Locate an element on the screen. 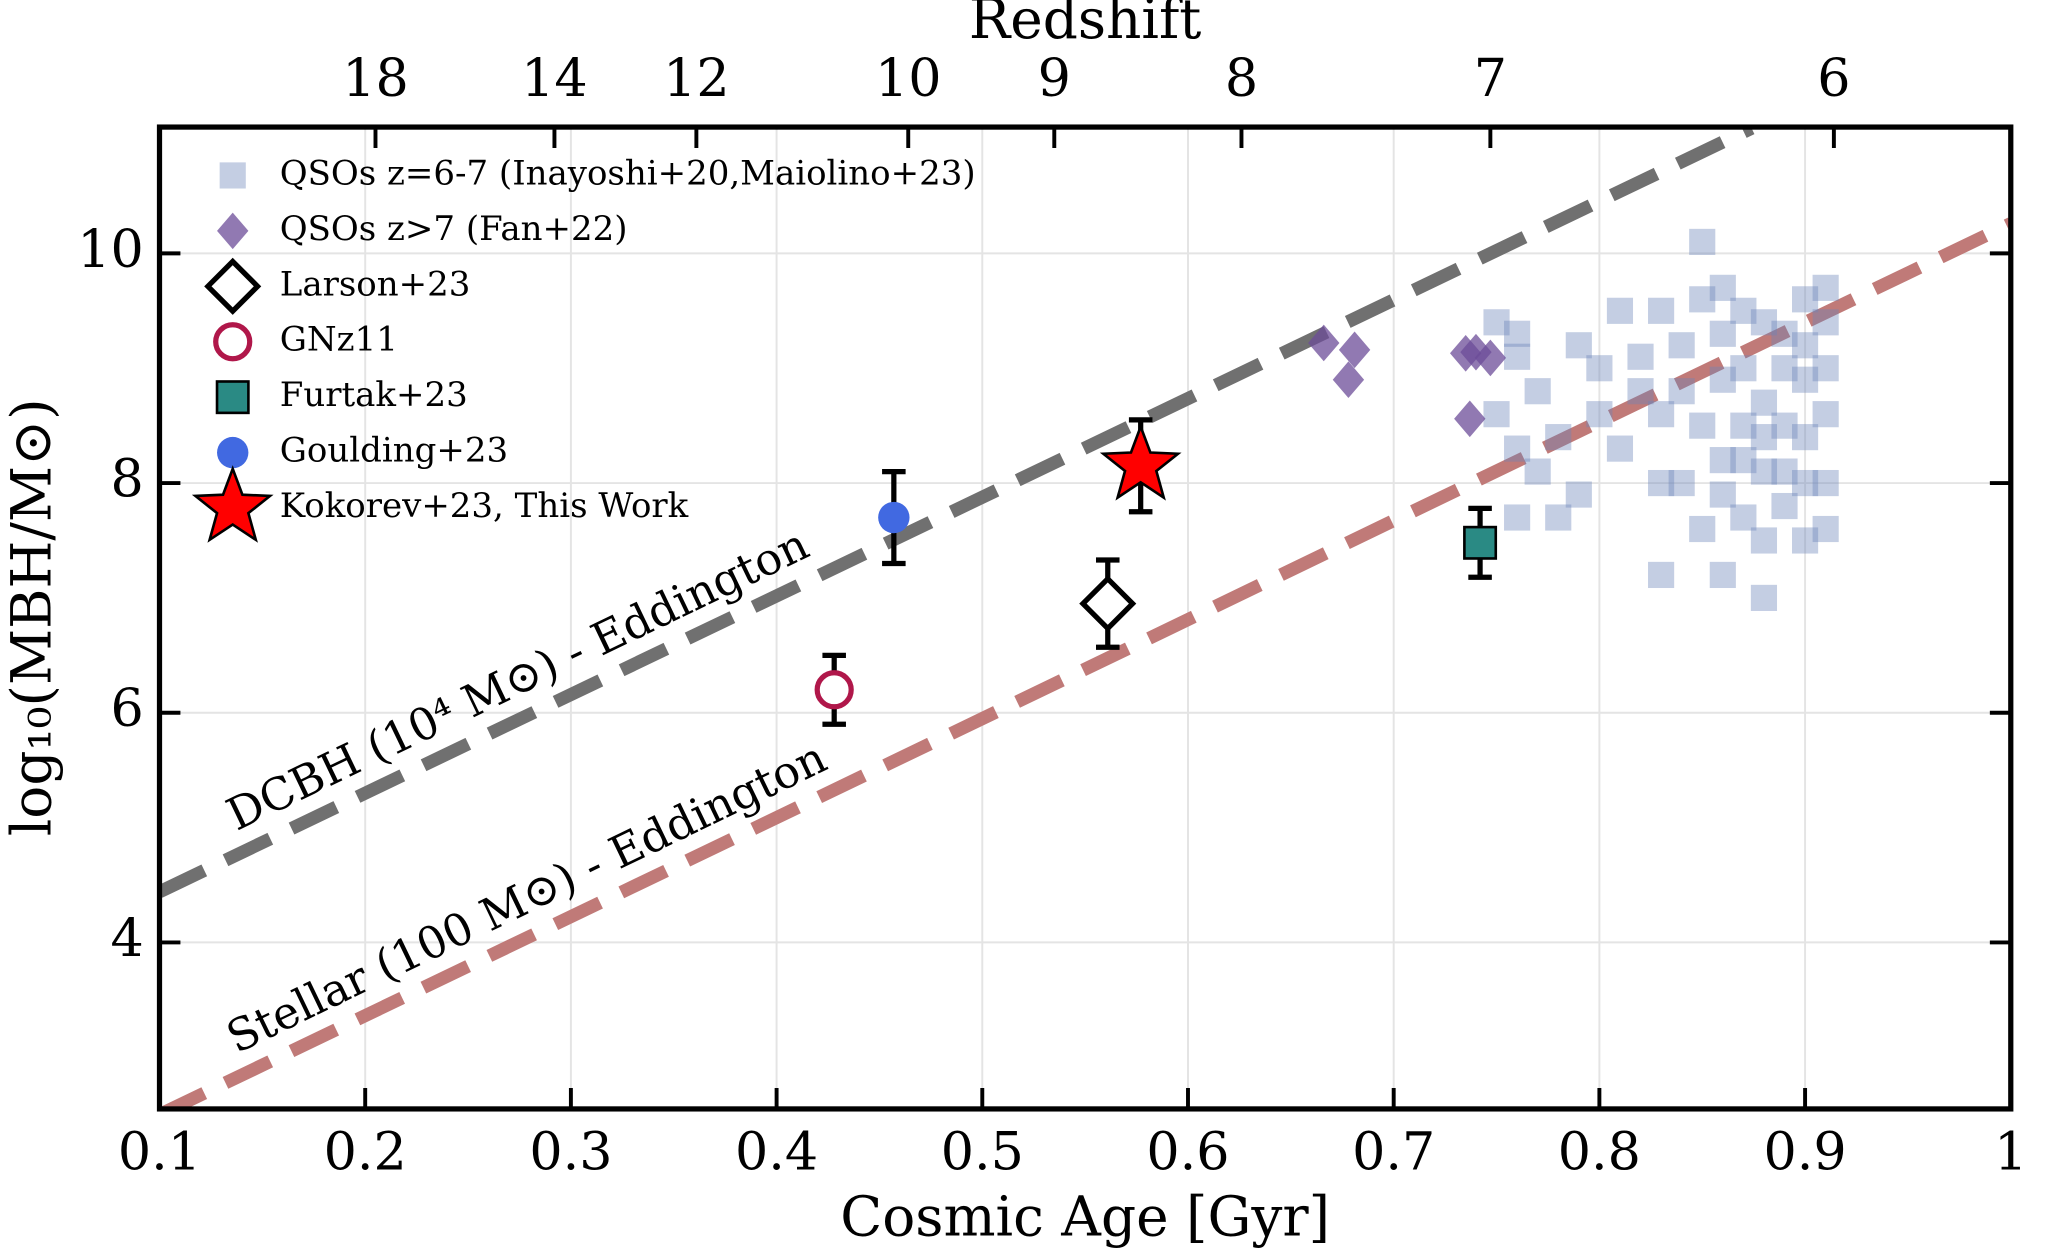 This screenshot has width=2050, height=1253. x-tick-label: 0.1 is located at coordinates (159, 1151).